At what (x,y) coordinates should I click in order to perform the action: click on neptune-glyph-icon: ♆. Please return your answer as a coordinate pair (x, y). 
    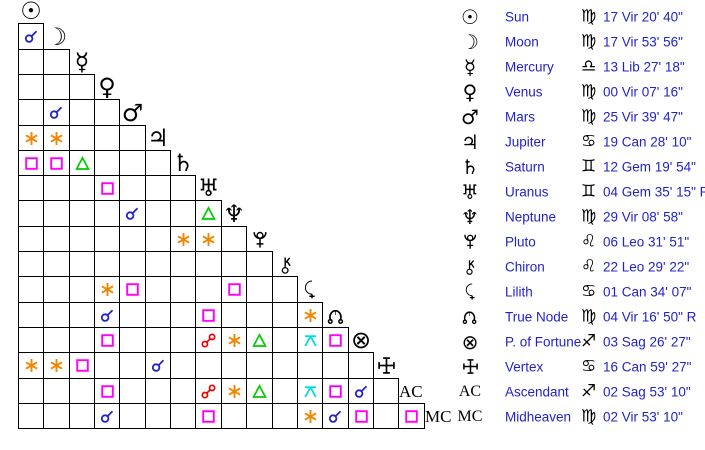
    Looking at the image, I should click on (470, 216).